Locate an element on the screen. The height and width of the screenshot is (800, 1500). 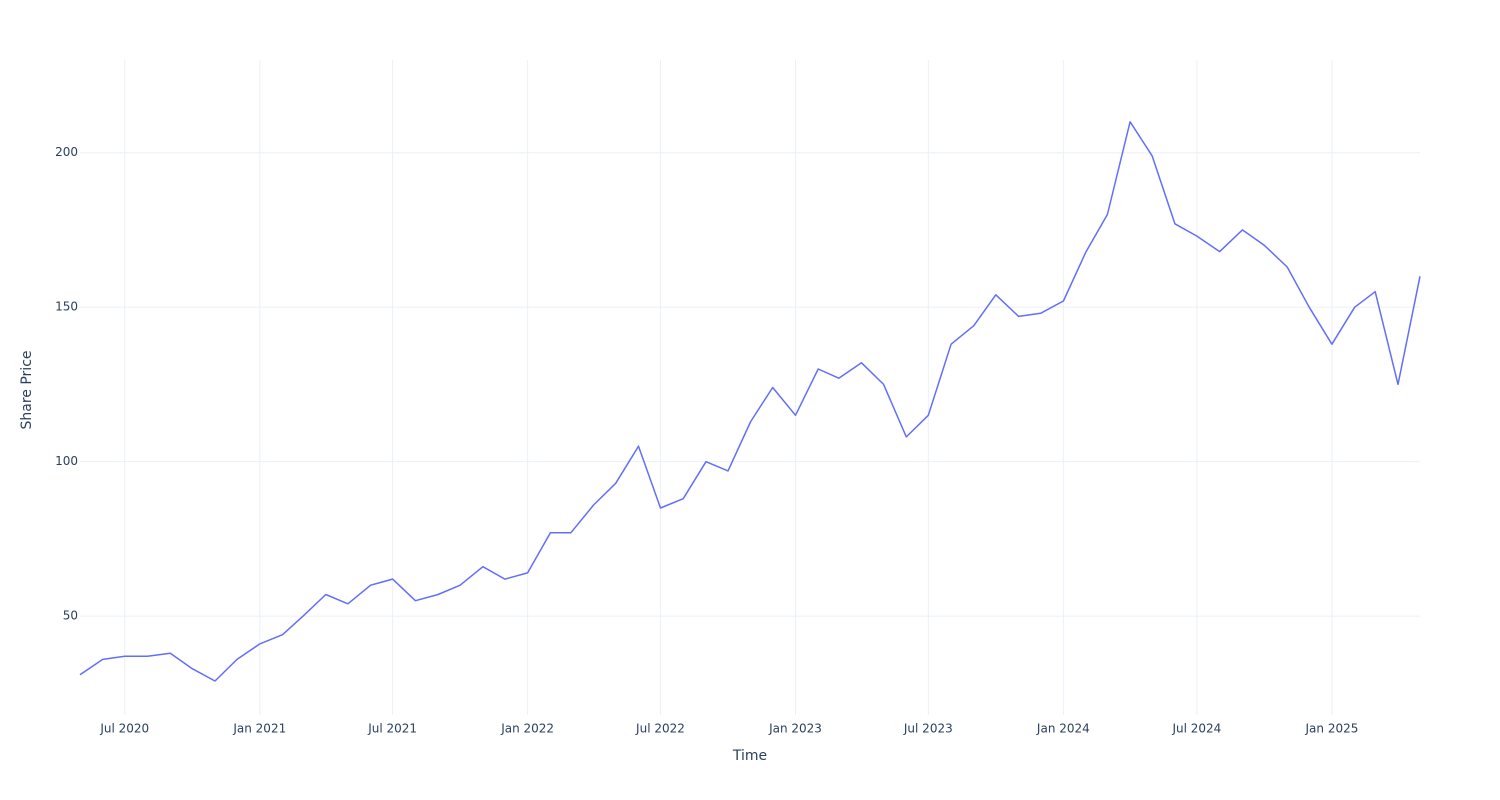
y-tick-label: 200 is located at coordinates (66, 152).